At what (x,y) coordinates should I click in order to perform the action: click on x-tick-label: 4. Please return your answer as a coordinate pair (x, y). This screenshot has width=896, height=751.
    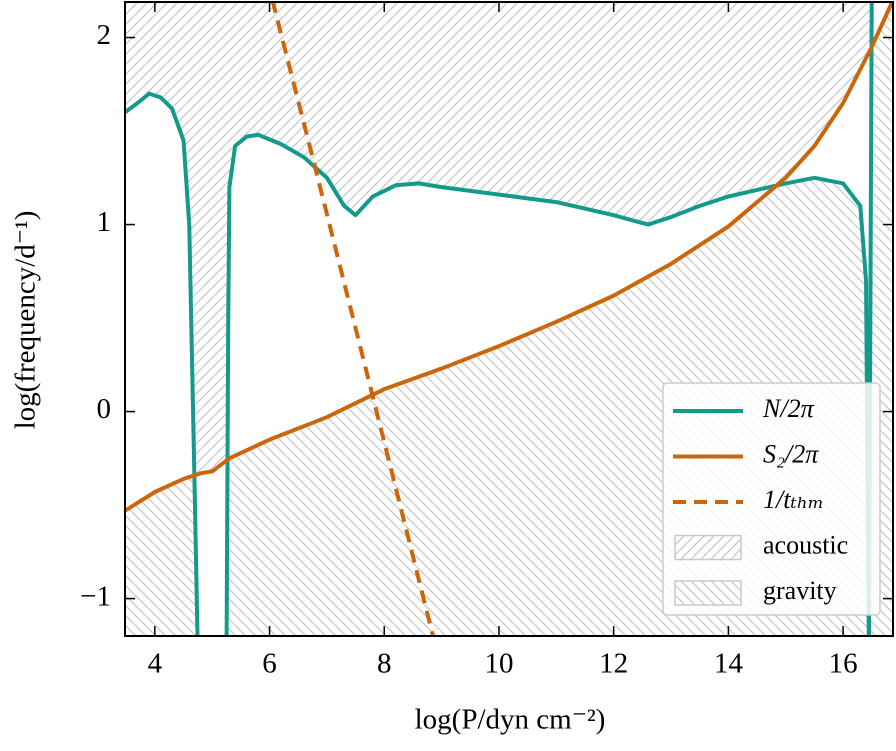
    Looking at the image, I should click on (155, 664).